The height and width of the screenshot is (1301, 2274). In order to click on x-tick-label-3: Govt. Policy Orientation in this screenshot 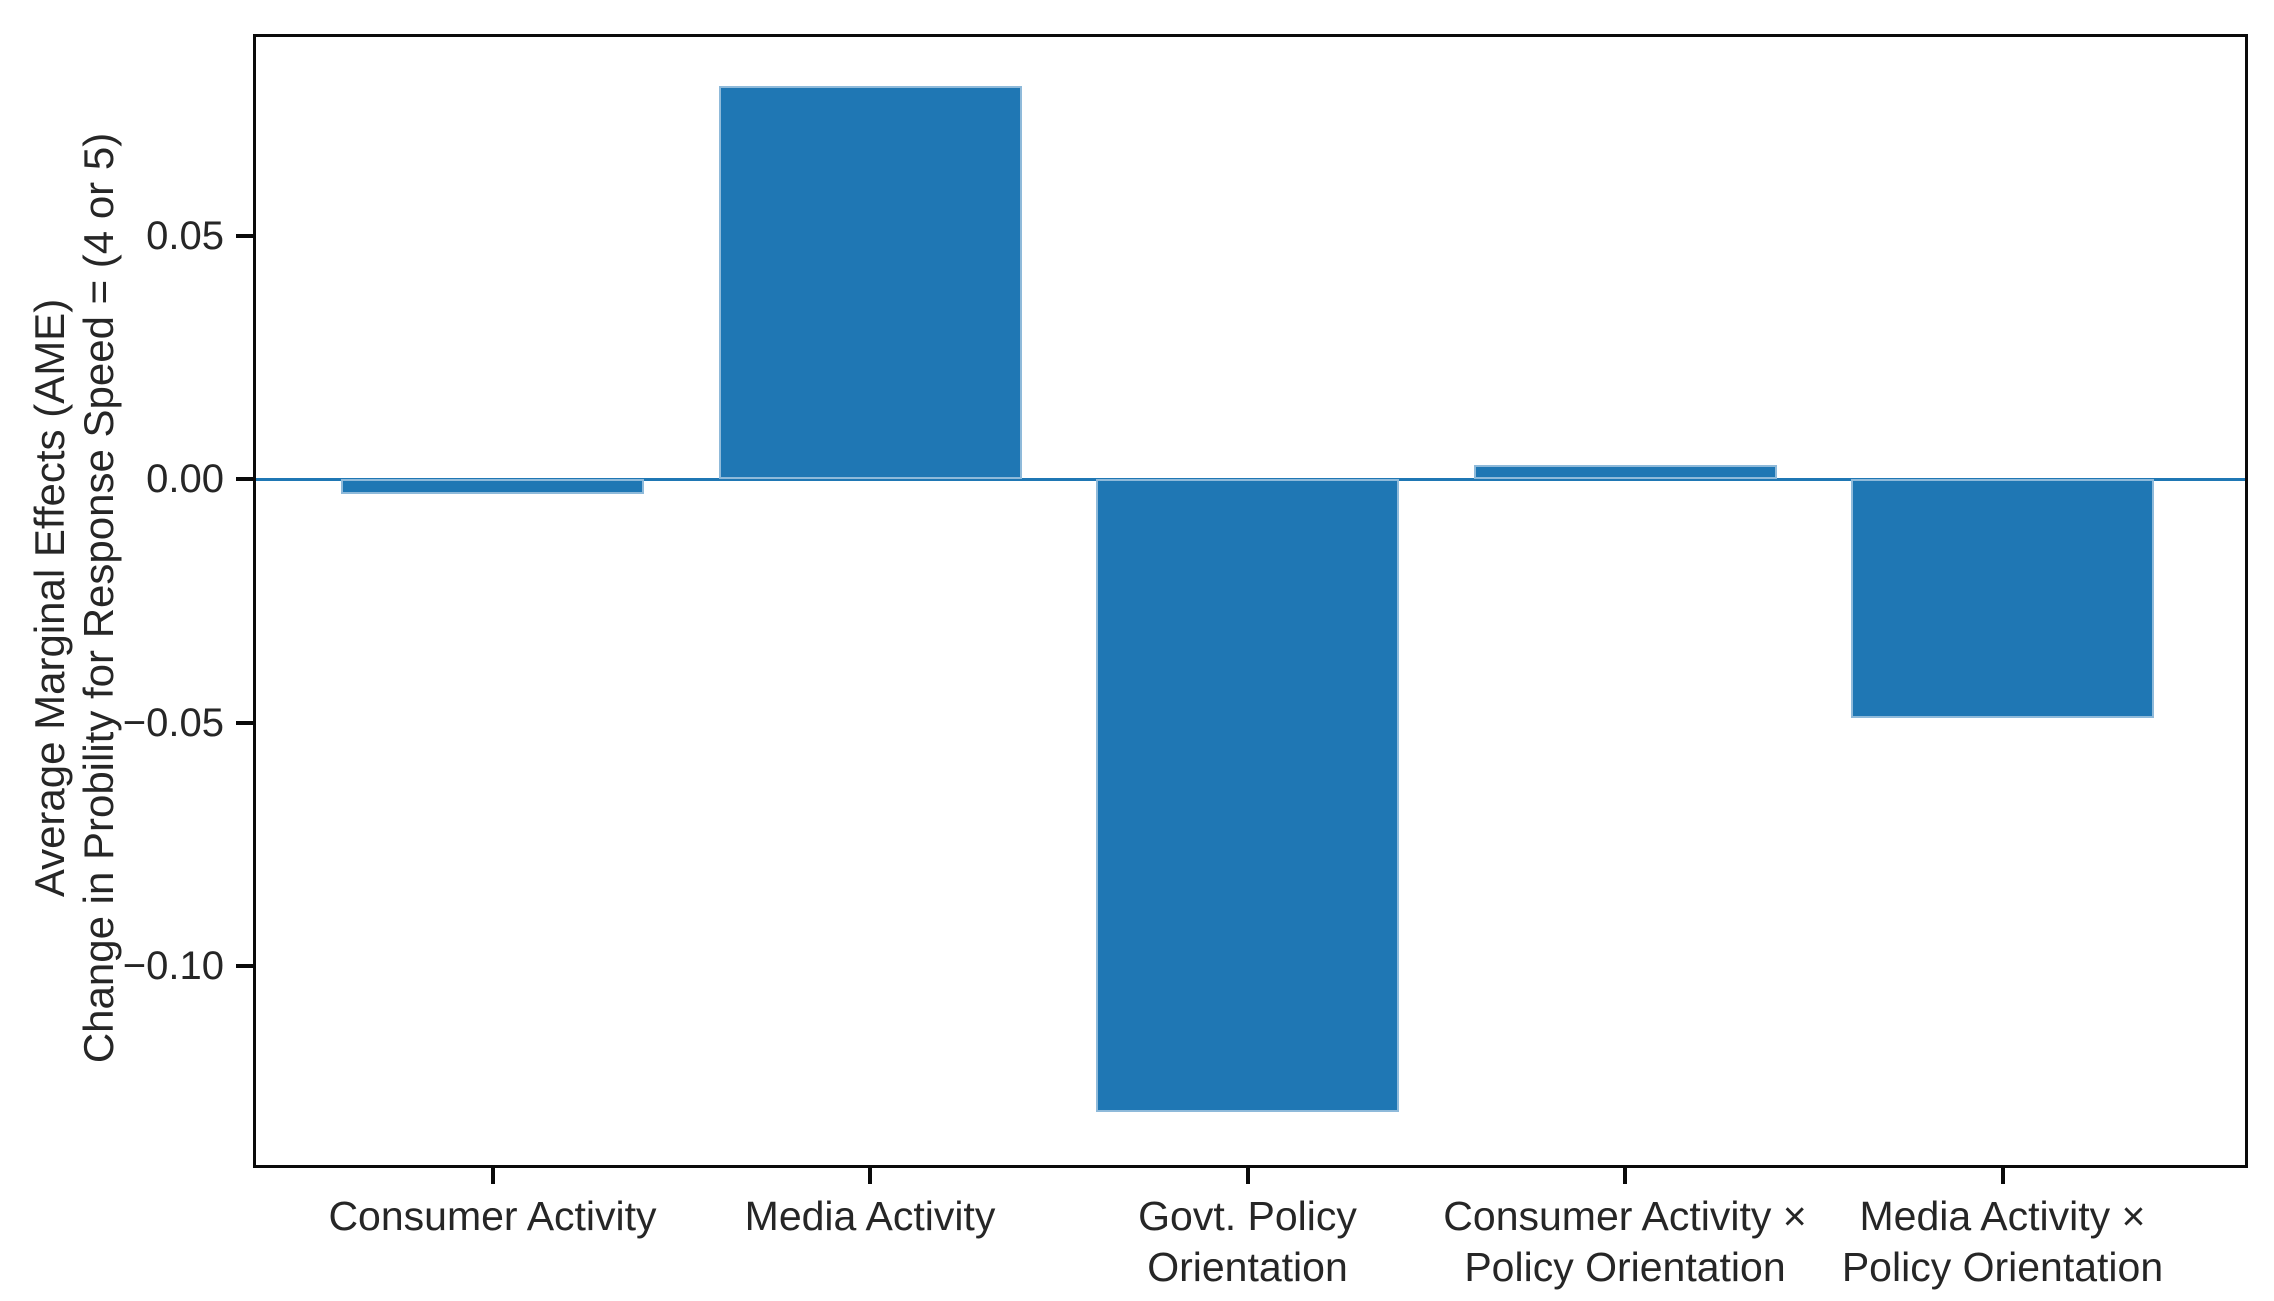, I will do `click(1248, 1242)`.